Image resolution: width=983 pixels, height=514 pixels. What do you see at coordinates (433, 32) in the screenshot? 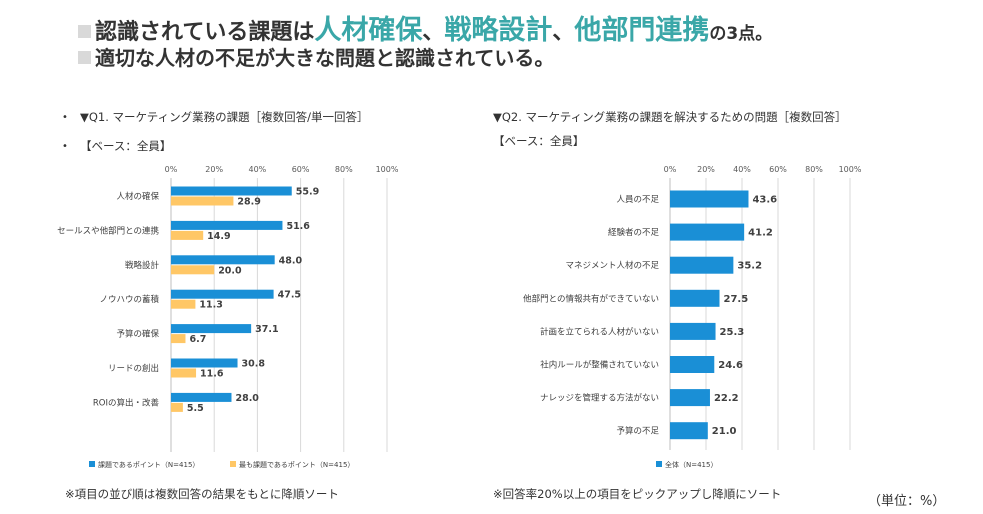
I see `headline-sep-1: 、` at bounding box center [433, 32].